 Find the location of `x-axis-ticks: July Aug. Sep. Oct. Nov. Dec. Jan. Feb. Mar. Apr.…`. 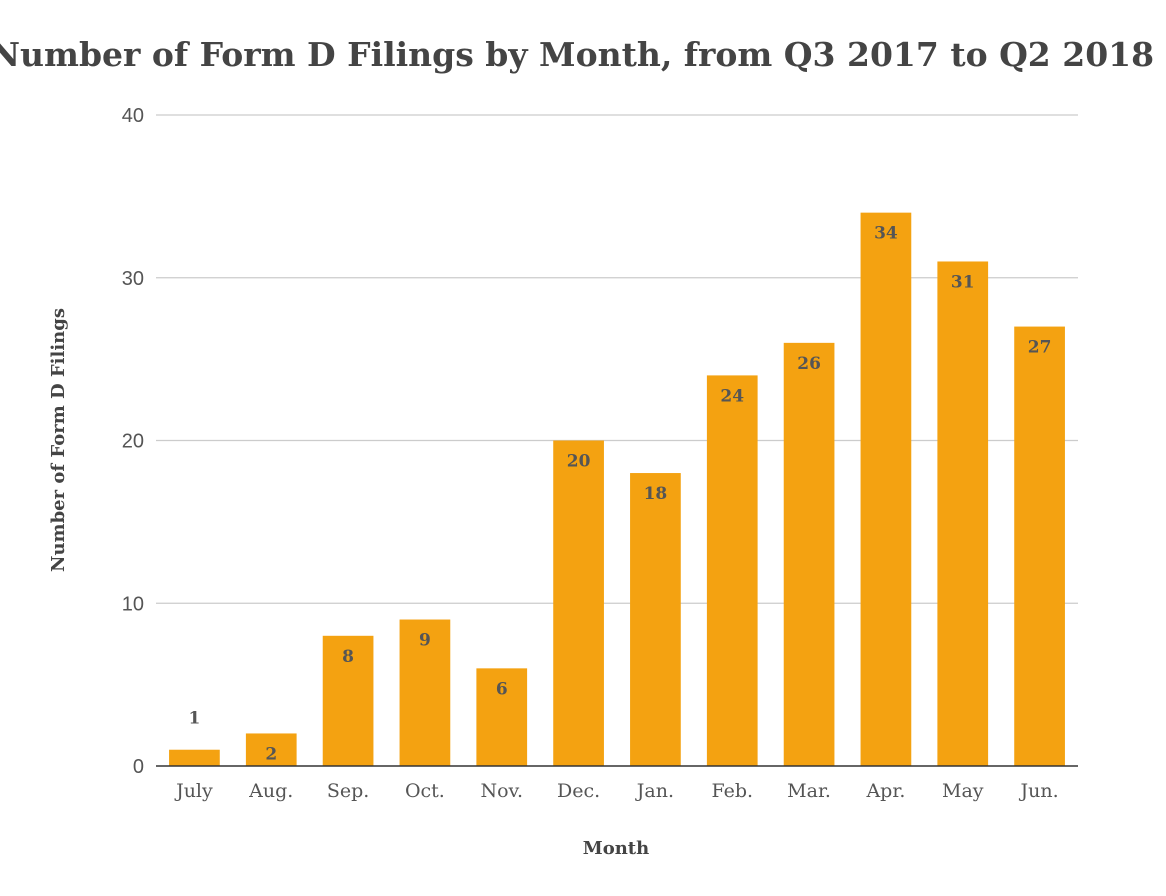

x-axis-ticks: July Aug. Sep. Oct. Nov. Dec. Jan. Feb. Mar. Apr.… is located at coordinates (616, 791).